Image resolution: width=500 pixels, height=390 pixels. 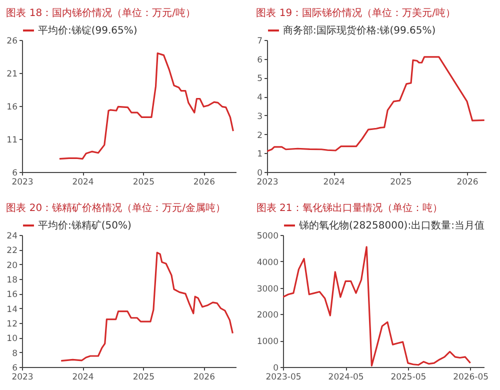 I want to click on legend-label: 平均价:锑精矿(50%), so click(x=85, y=226).